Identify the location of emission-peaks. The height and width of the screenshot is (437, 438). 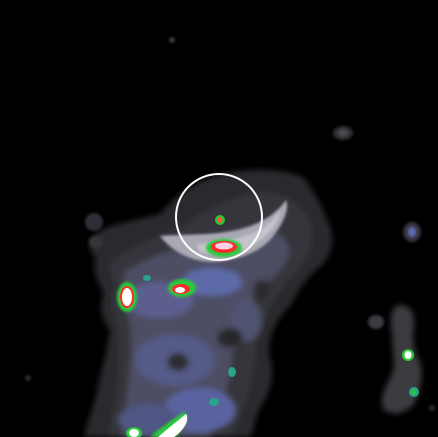
(179, 326).